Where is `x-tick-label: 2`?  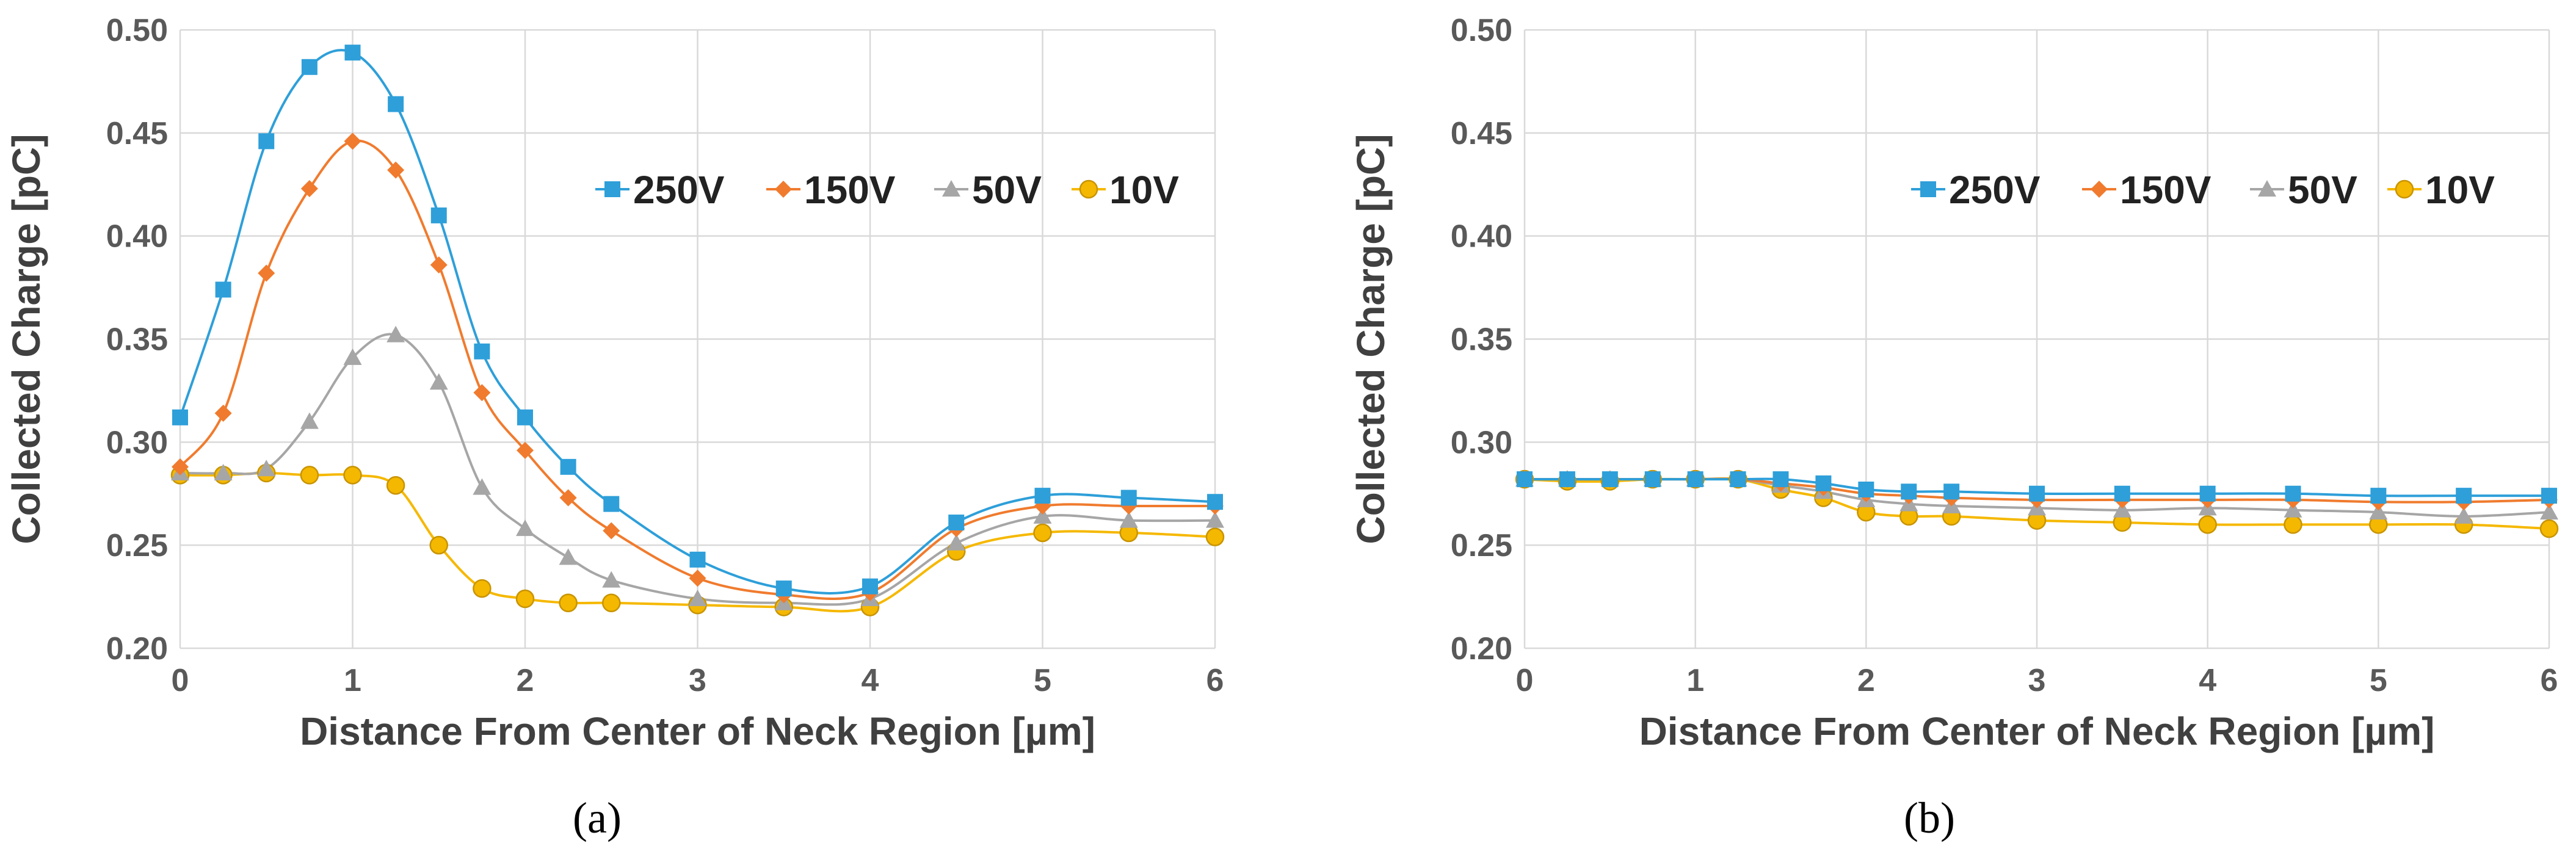 x-tick-label: 2 is located at coordinates (525, 680).